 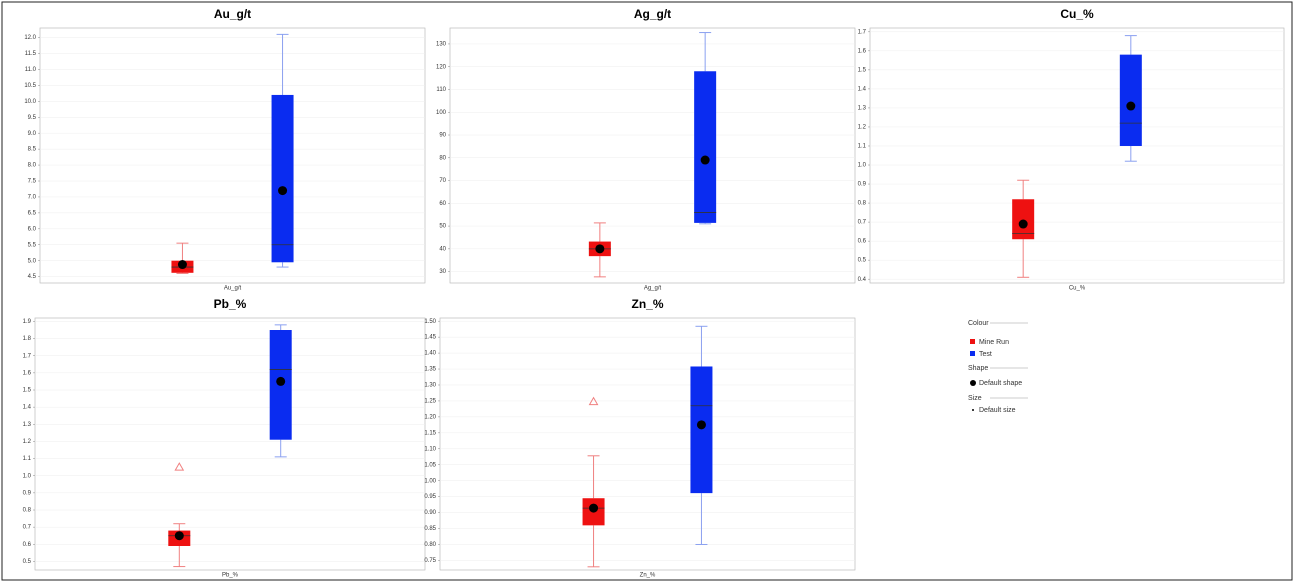 What do you see at coordinates (442, 227) in the screenshot?
I see `y-tick-label: 50` at bounding box center [442, 227].